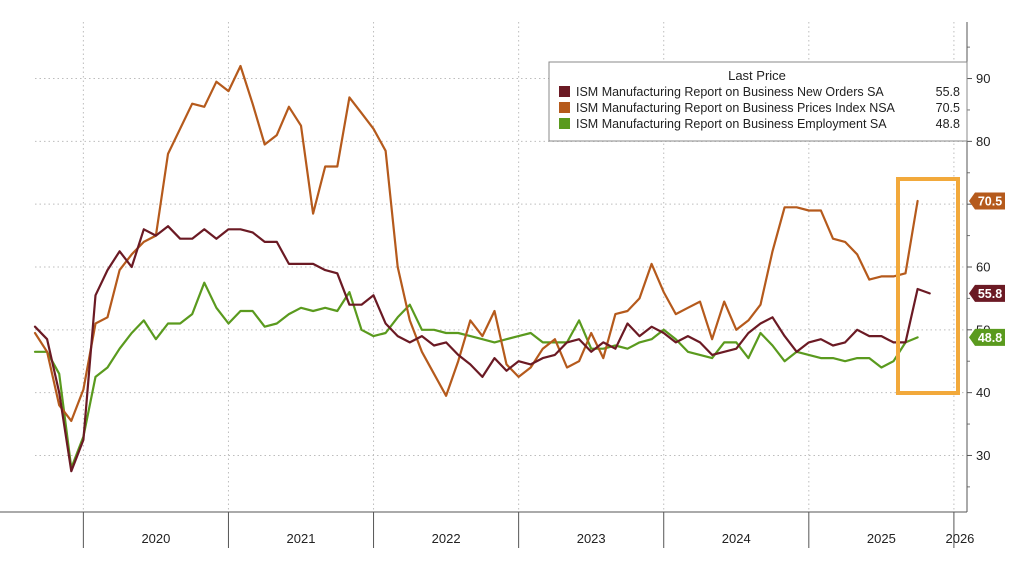 Image resolution: width=1024 pixels, height=565 pixels. What do you see at coordinates (757, 75) in the screenshot?
I see `legend-title: Last Price` at bounding box center [757, 75].